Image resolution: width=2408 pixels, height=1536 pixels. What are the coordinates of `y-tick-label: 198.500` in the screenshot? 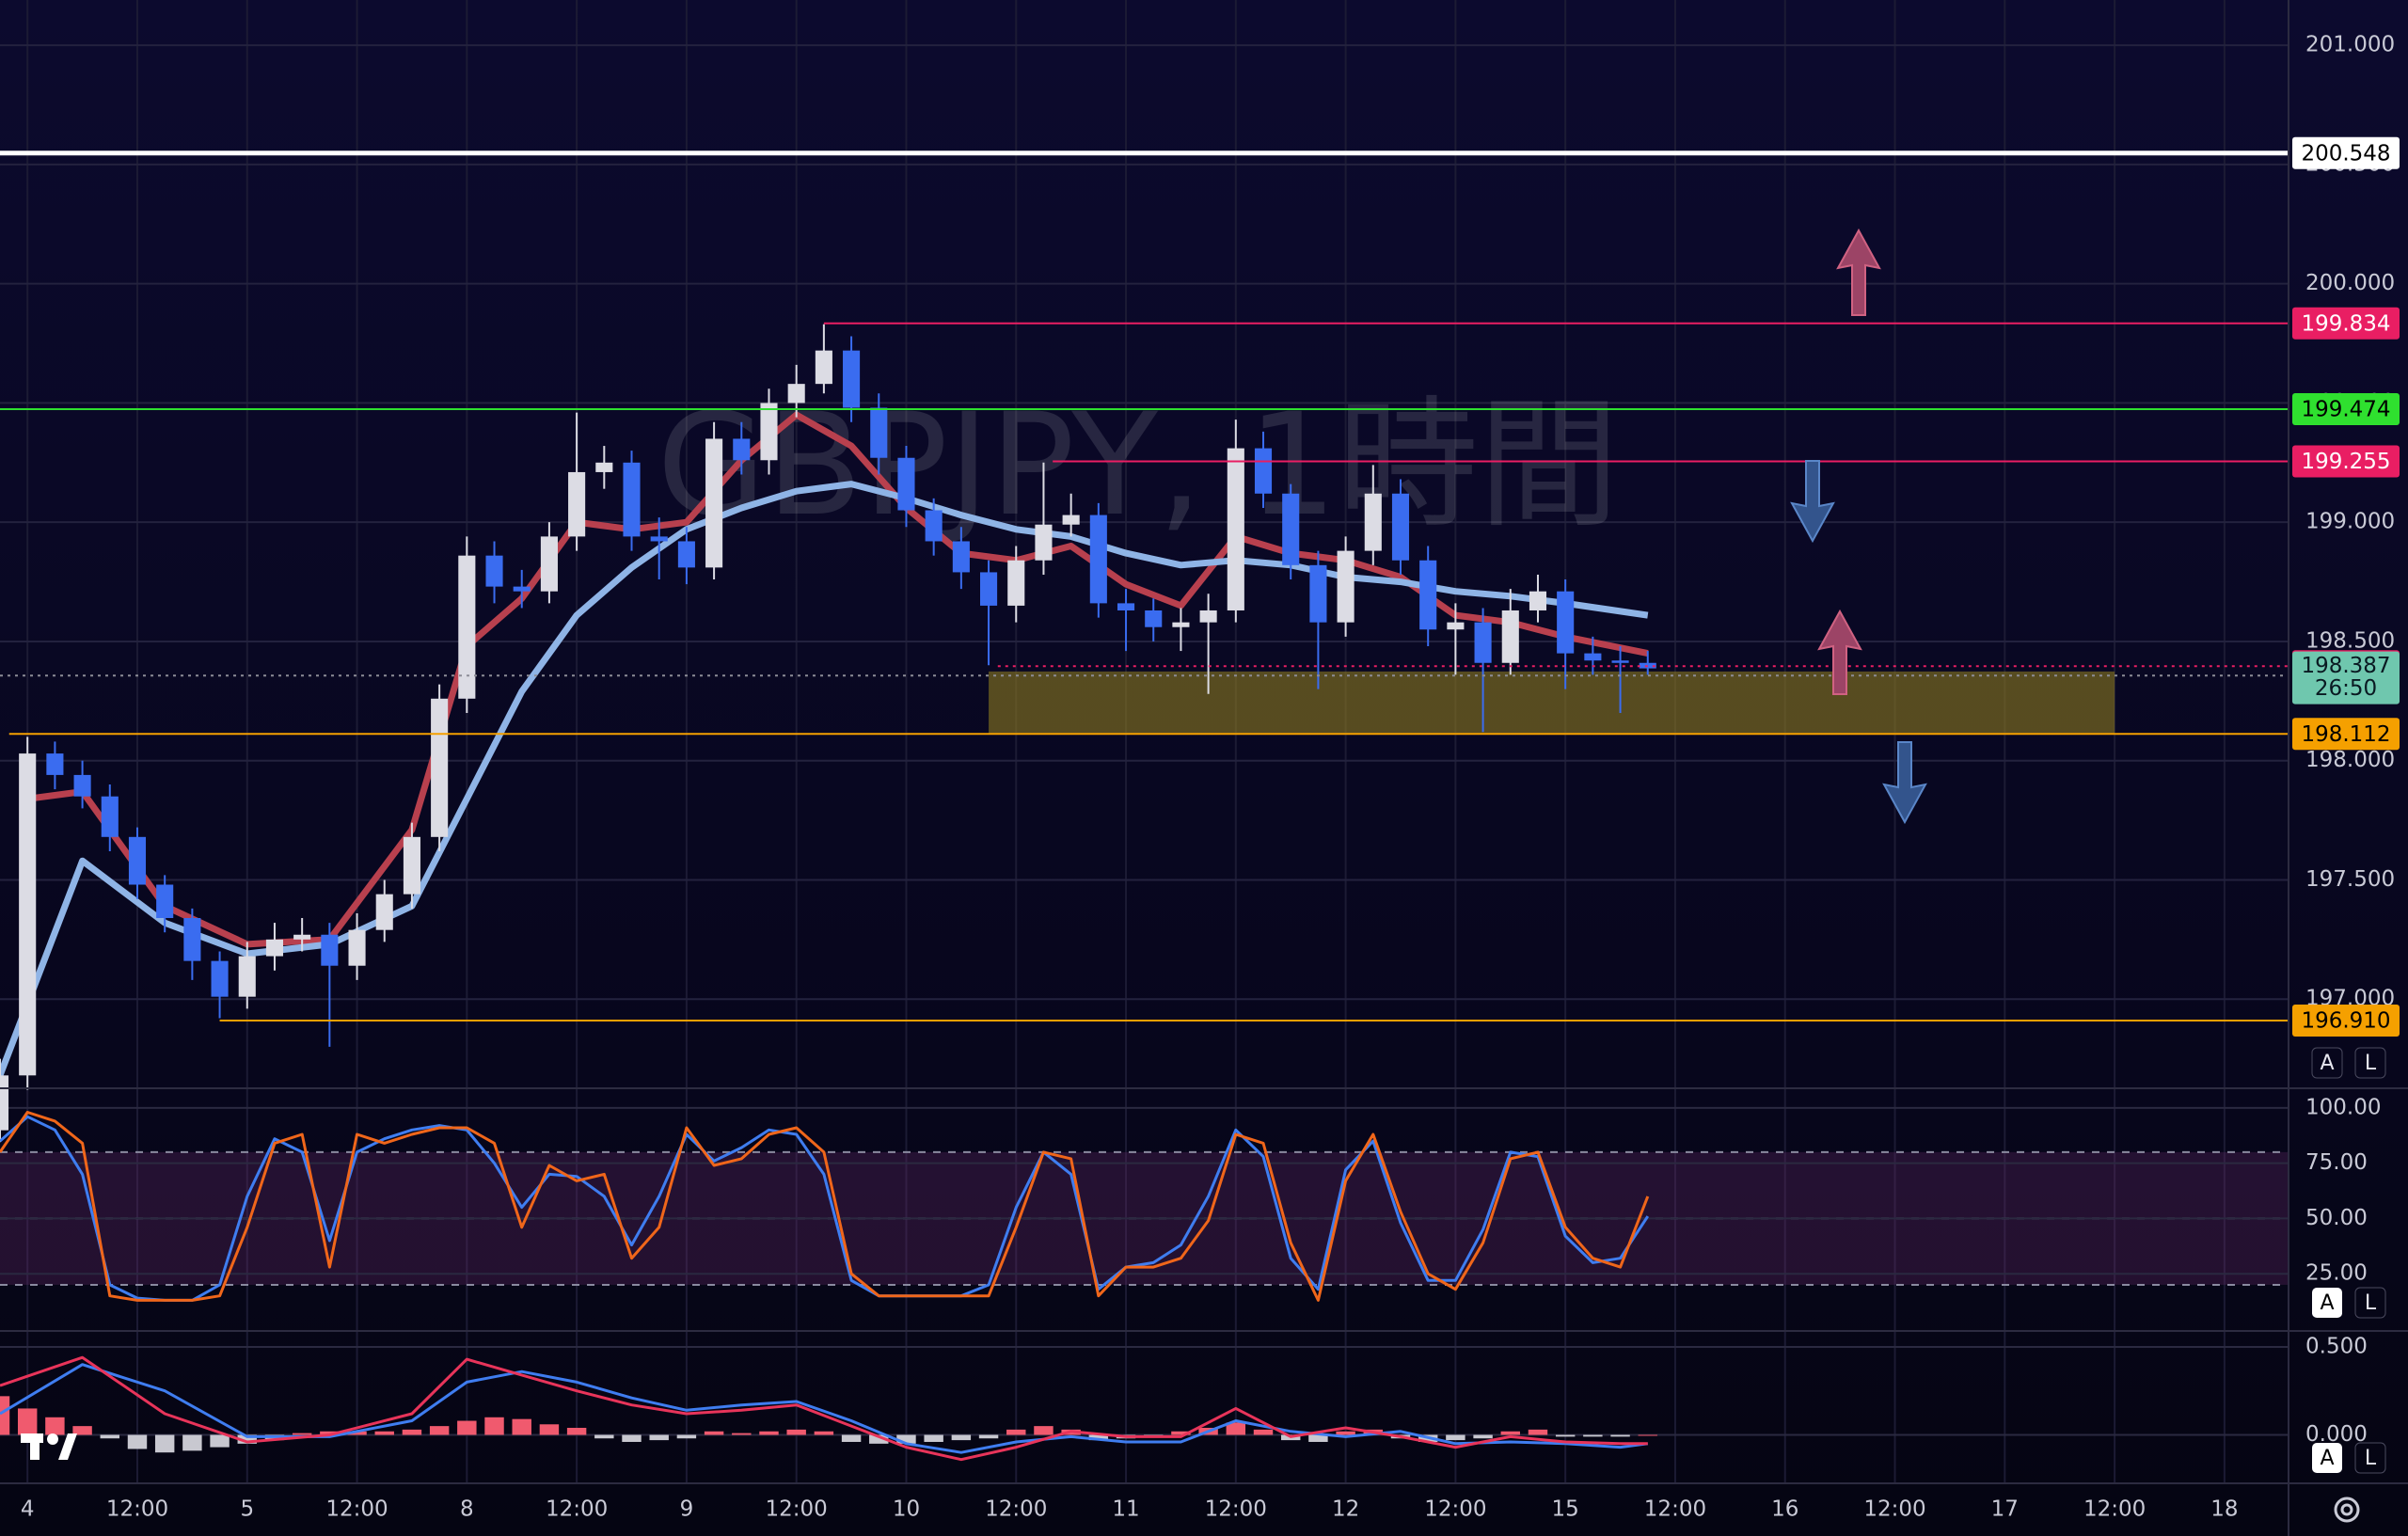 It's located at (2350, 640).